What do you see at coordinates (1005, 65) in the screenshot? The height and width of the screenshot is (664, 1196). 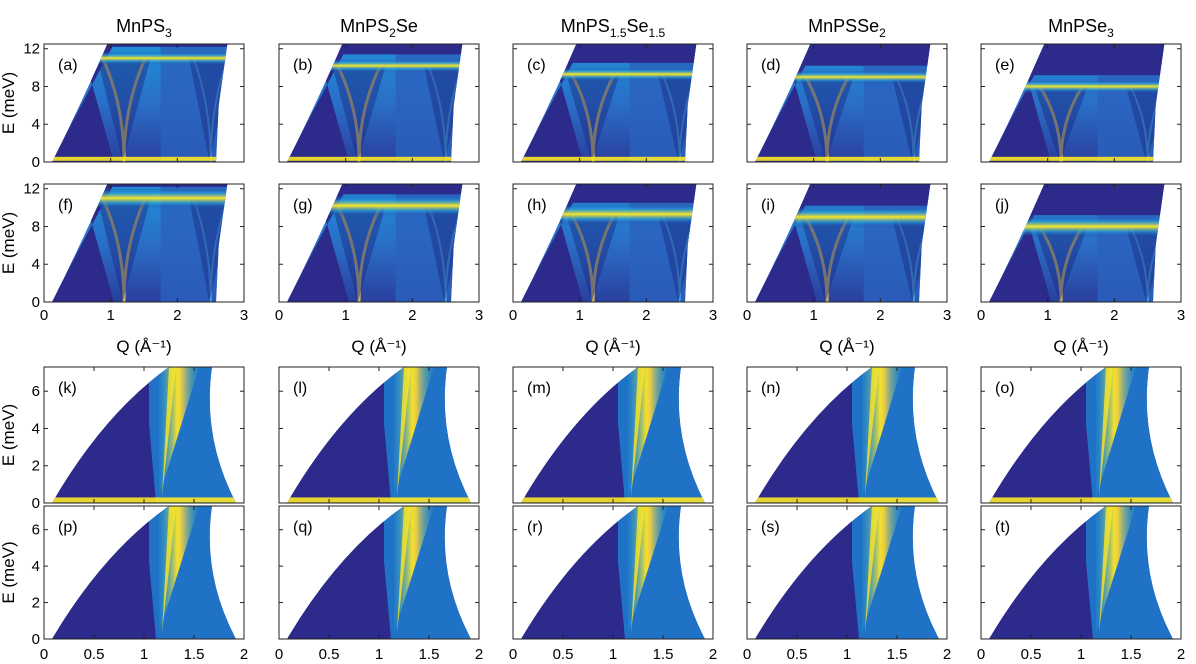 I see `panel-label: (e)` at bounding box center [1005, 65].